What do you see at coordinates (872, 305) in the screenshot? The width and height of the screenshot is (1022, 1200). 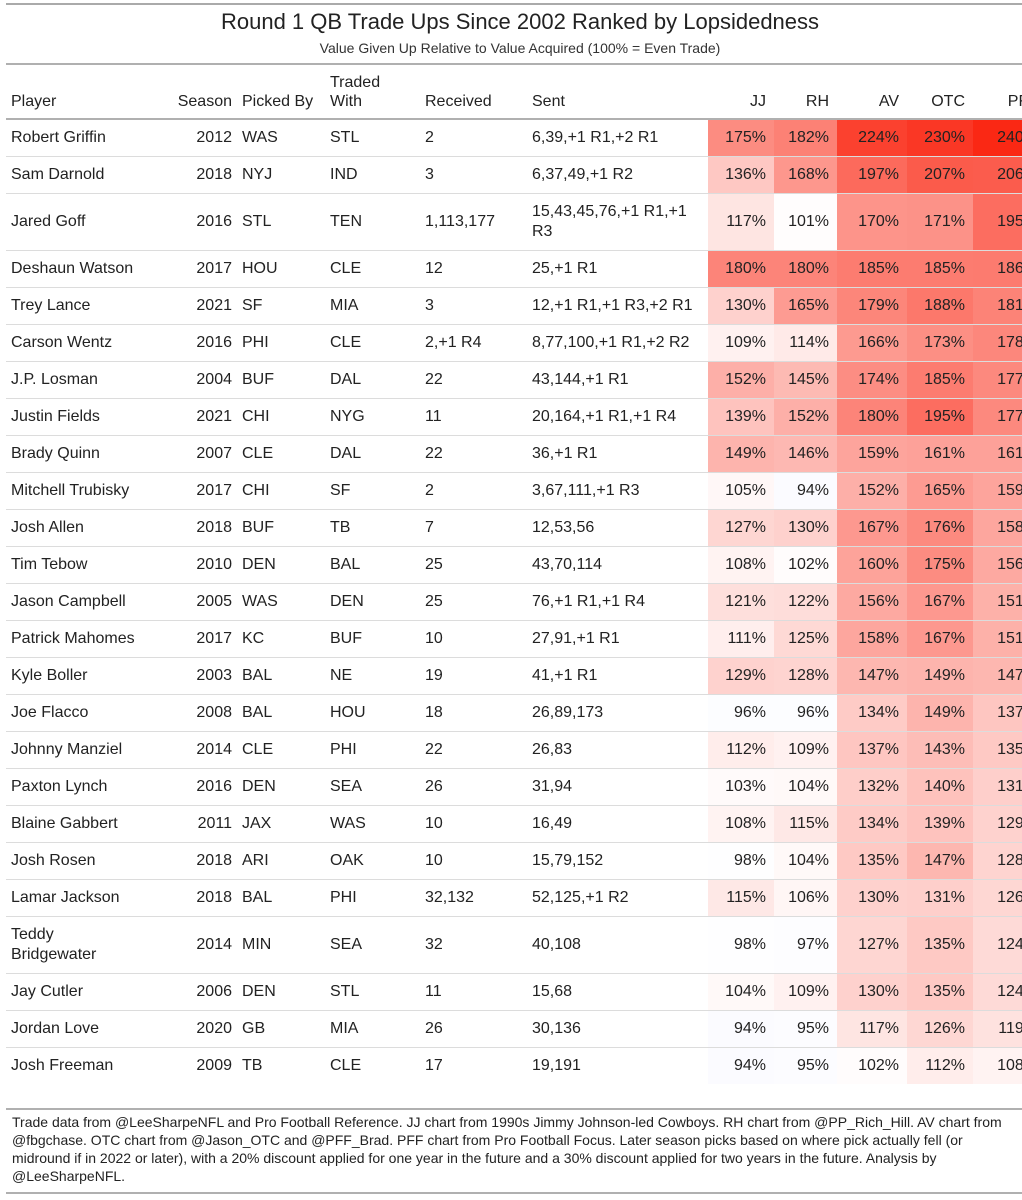 I see `av-cell: 179%` at bounding box center [872, 305].